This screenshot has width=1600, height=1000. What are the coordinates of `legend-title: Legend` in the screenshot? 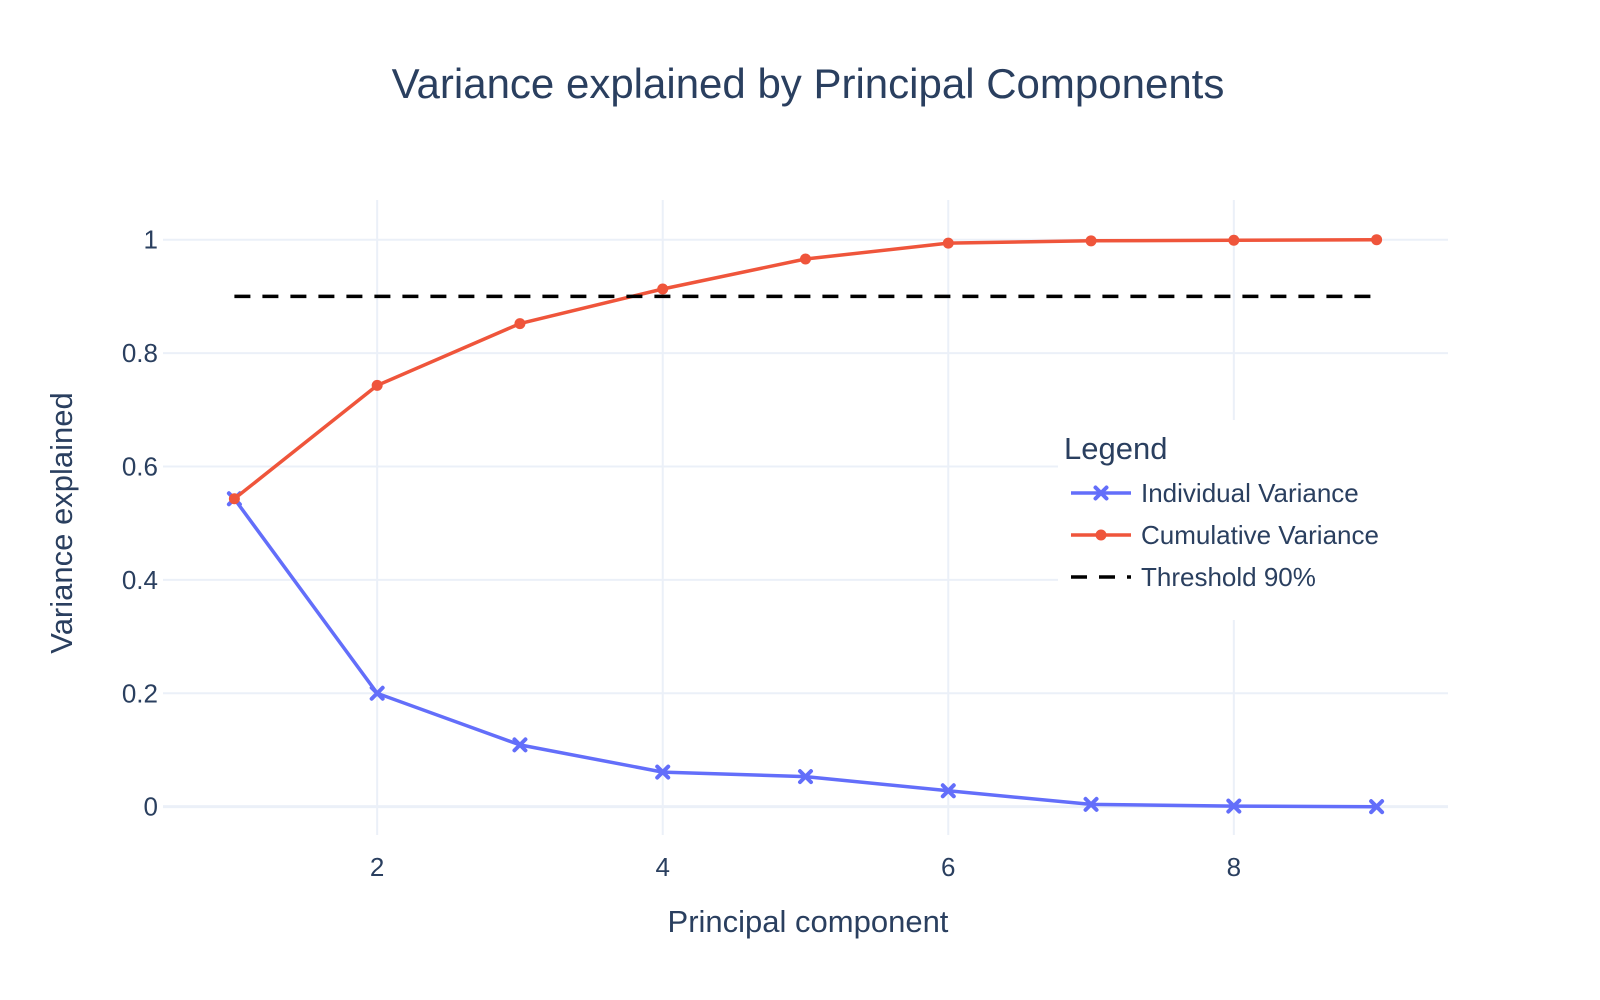 It's located at (1115, 448).